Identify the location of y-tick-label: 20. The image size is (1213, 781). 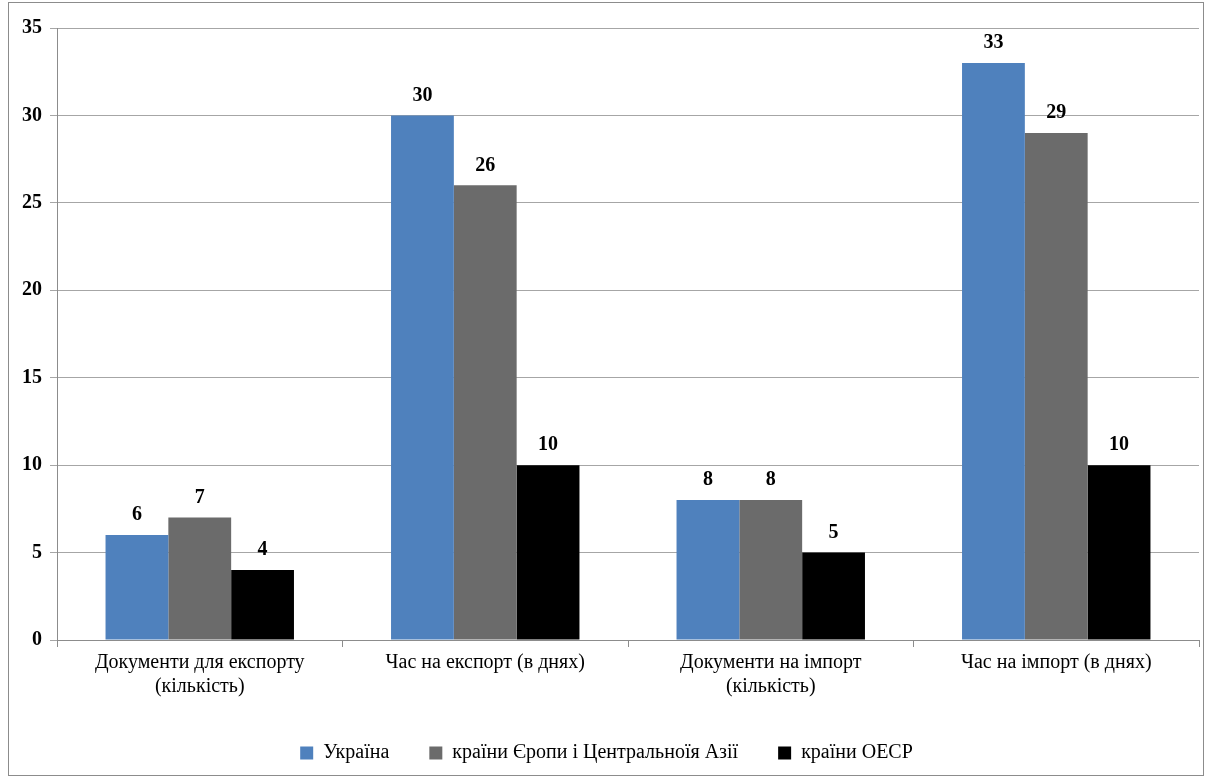
(32, 288).